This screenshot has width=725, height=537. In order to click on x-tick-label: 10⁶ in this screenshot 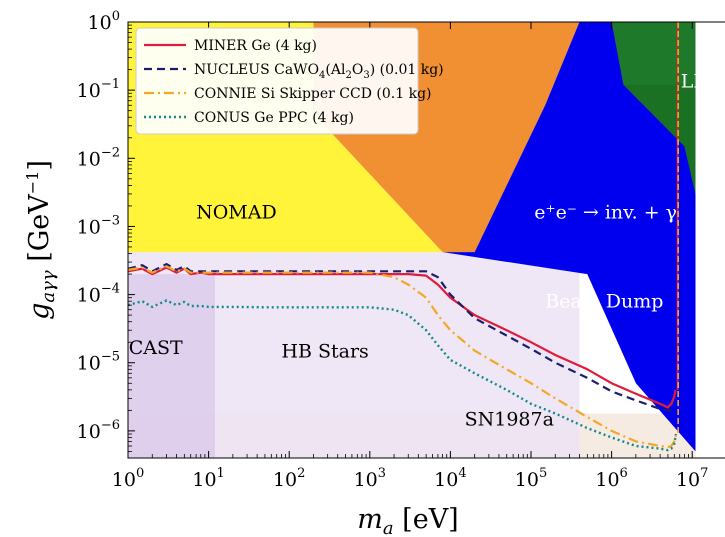, I will do `click(611, 478)`.